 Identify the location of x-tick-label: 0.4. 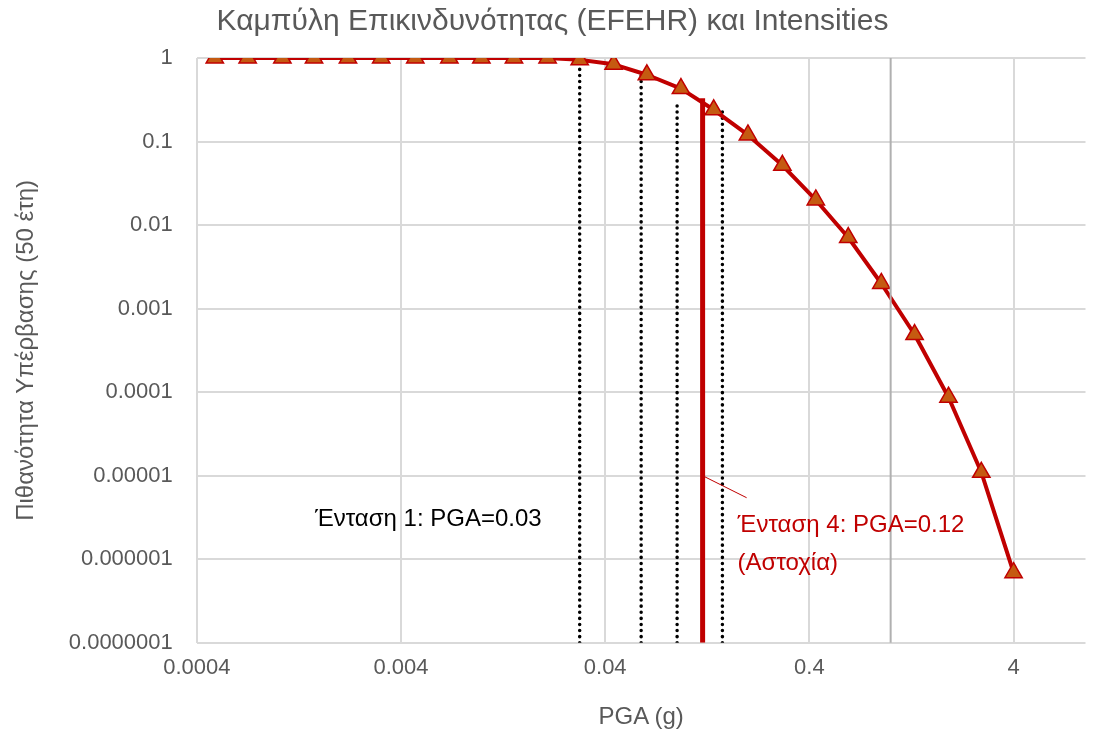
(809, 667).